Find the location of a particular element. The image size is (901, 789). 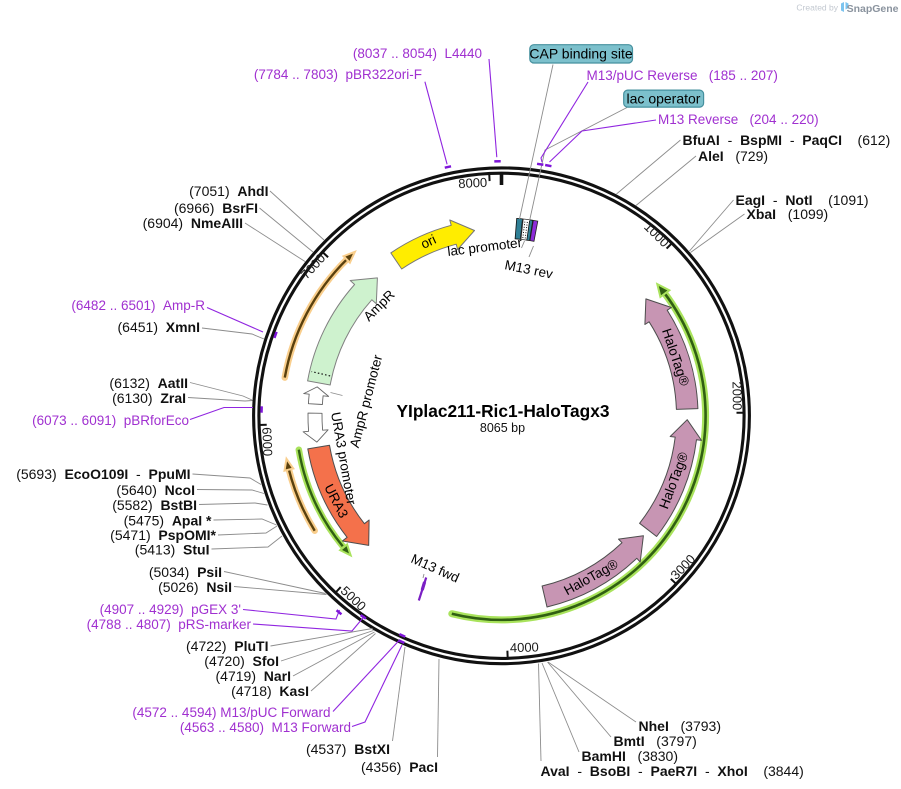

svg-text: (4537) BstXI is located at coordinates (348, 749).